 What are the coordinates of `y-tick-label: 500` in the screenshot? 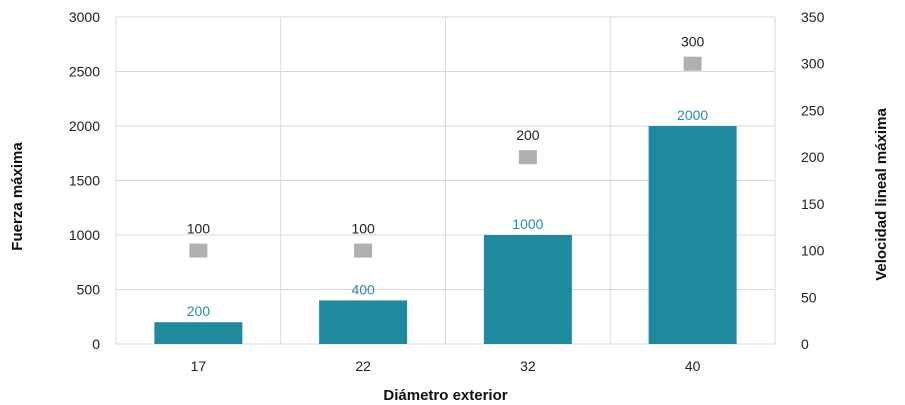 It's located at (89, 290).